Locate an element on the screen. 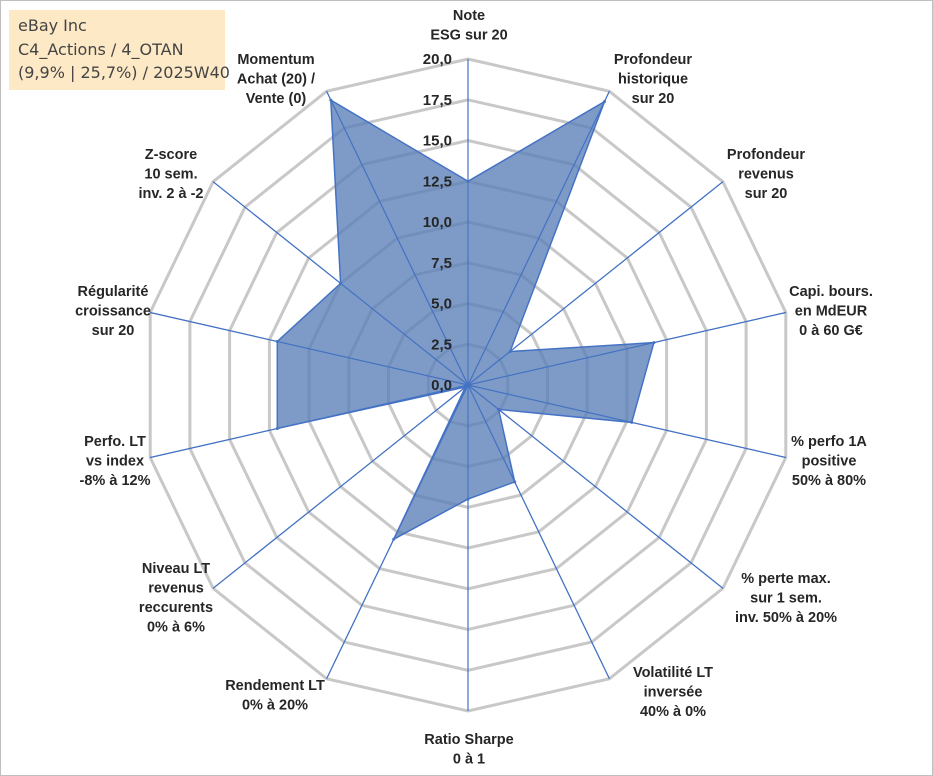  axis-label-2-line-2: sur 20 is located at coordinates (766, 194).